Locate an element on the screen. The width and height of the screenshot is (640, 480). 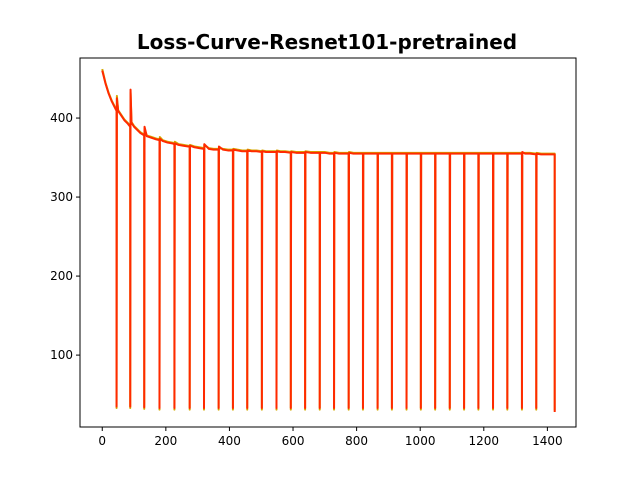
x-tick-label: 1200 is located at coordinates (484, 441).